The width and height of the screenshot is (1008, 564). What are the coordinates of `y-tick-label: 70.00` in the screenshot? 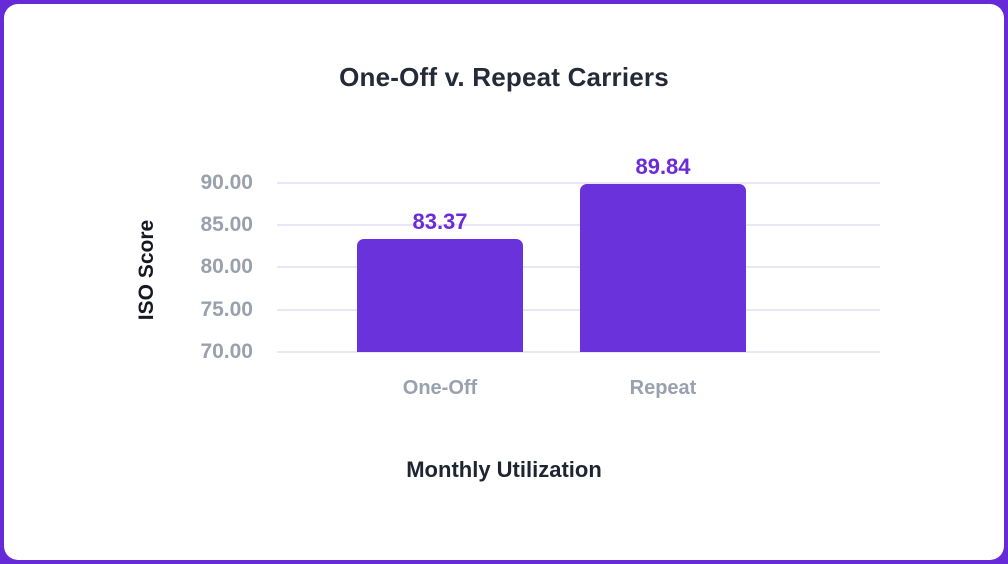 It's located at (226, 351).